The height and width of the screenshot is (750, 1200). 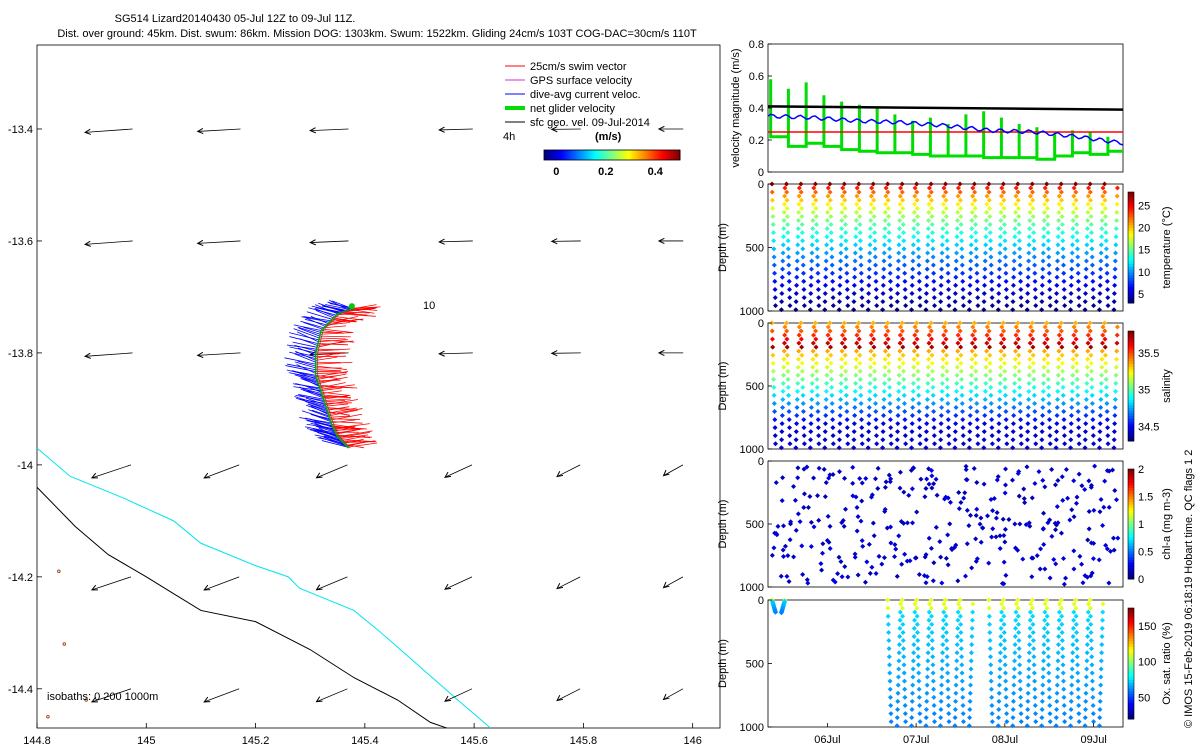 I want to click on swim-vector, so click(x=330, y=344).